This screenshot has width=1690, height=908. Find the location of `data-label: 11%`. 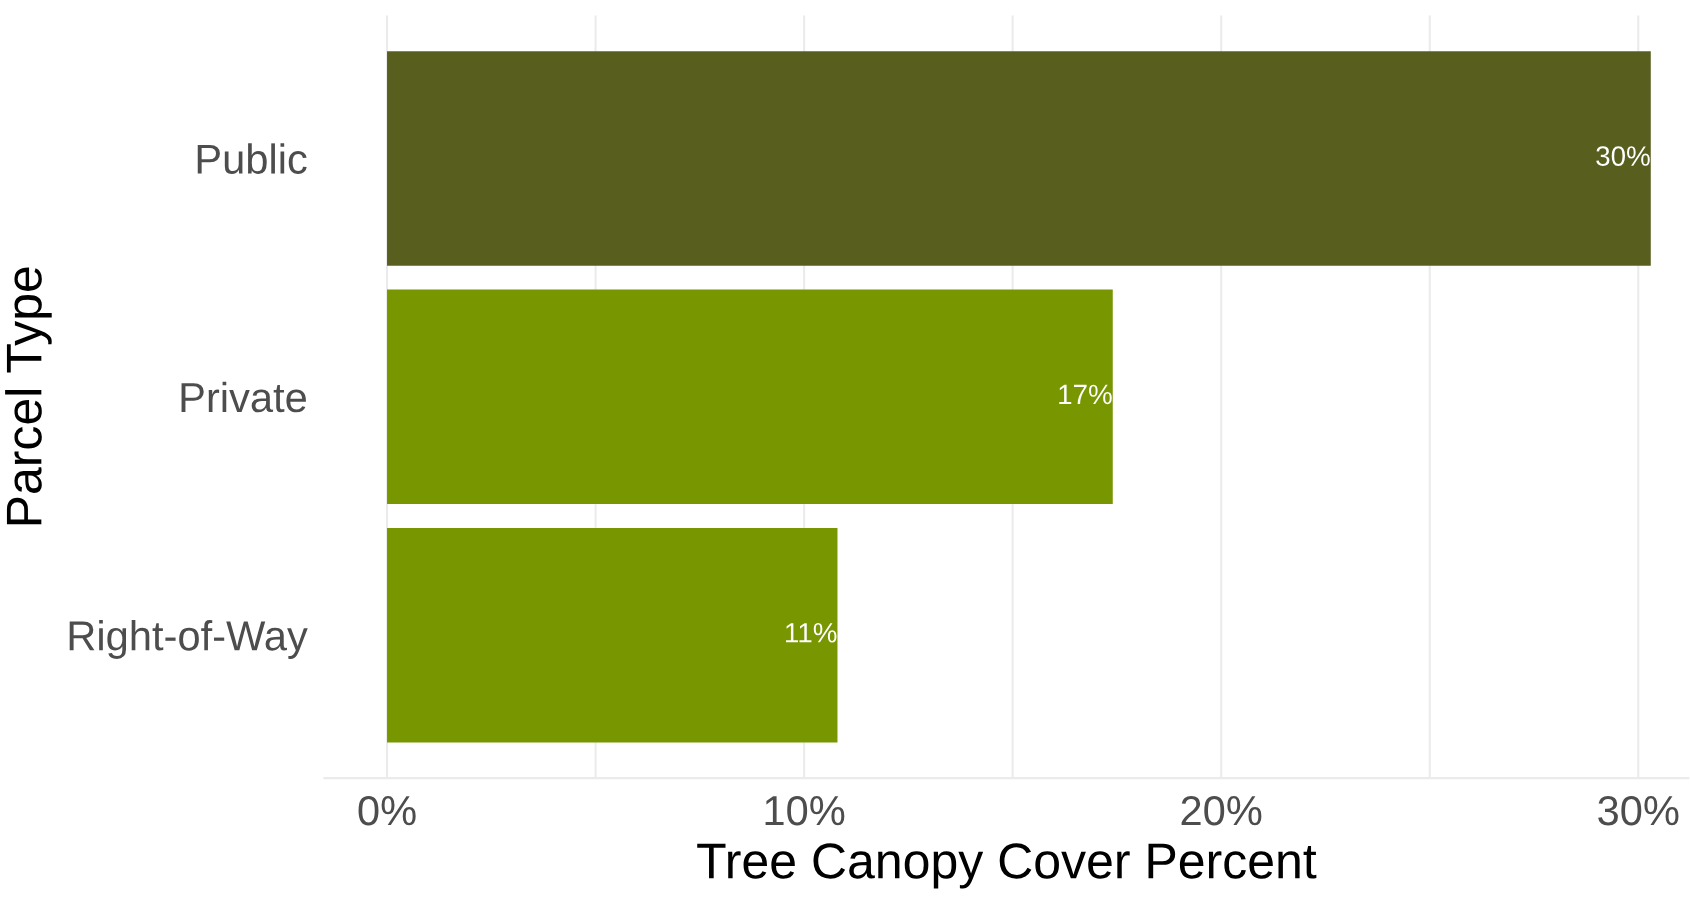

data-label: 11% is located at coordinates (811, 633).